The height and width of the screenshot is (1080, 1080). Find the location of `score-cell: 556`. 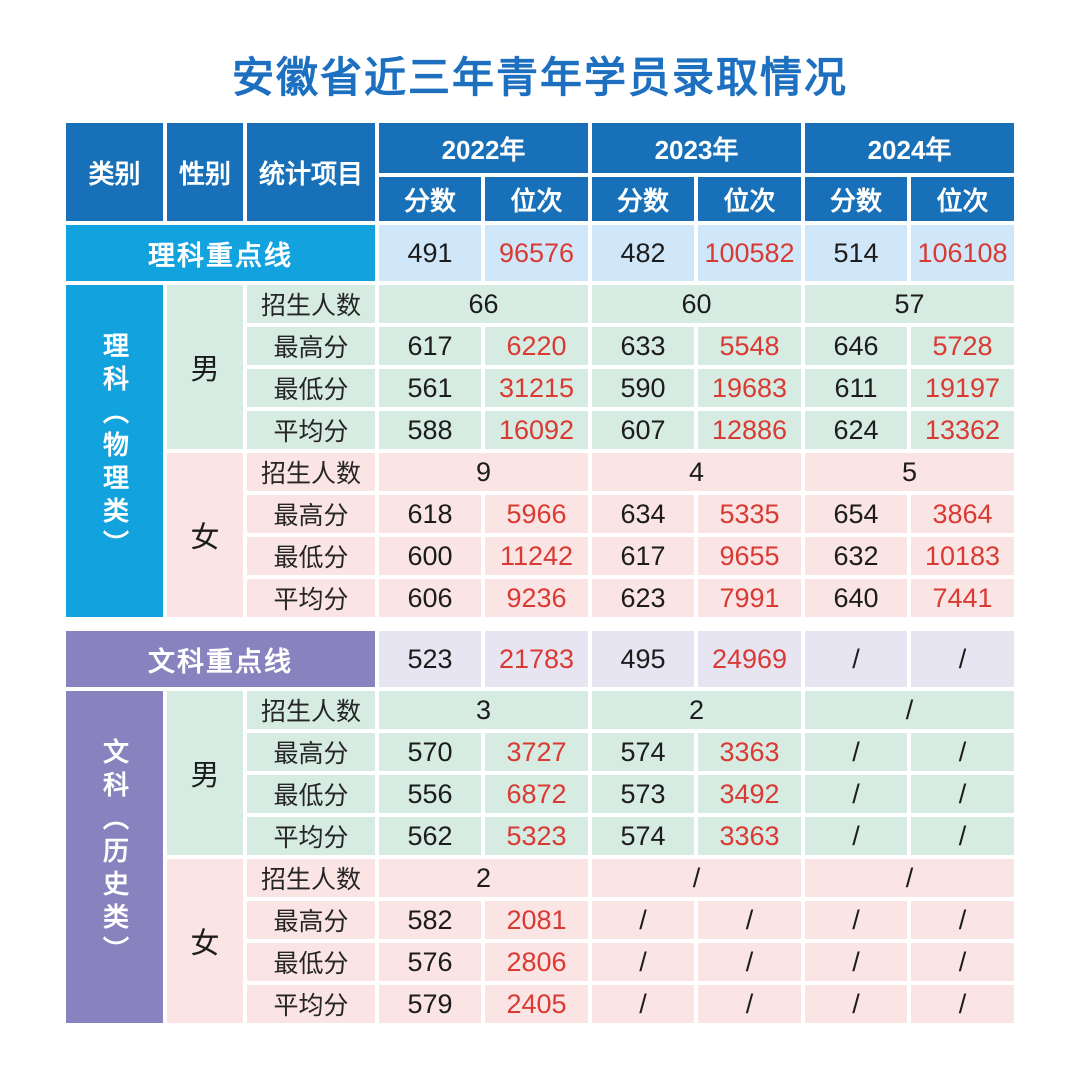

score-cell: 556 is located at coordinates (430, 794).